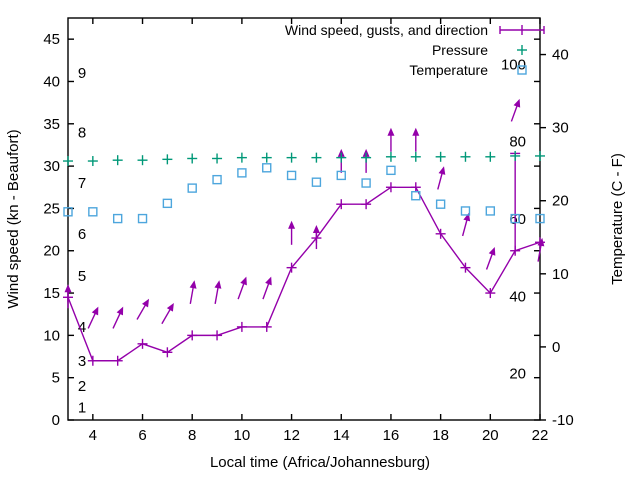  I want to click on x-tick-label: 10, so click(242, 435).